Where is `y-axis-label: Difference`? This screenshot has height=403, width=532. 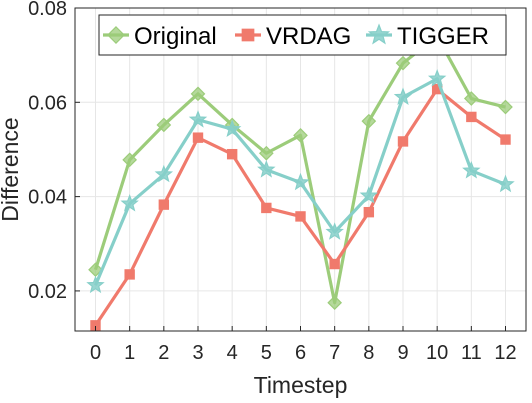
y-axis-label: Difference is located at coordinates (11, 169).